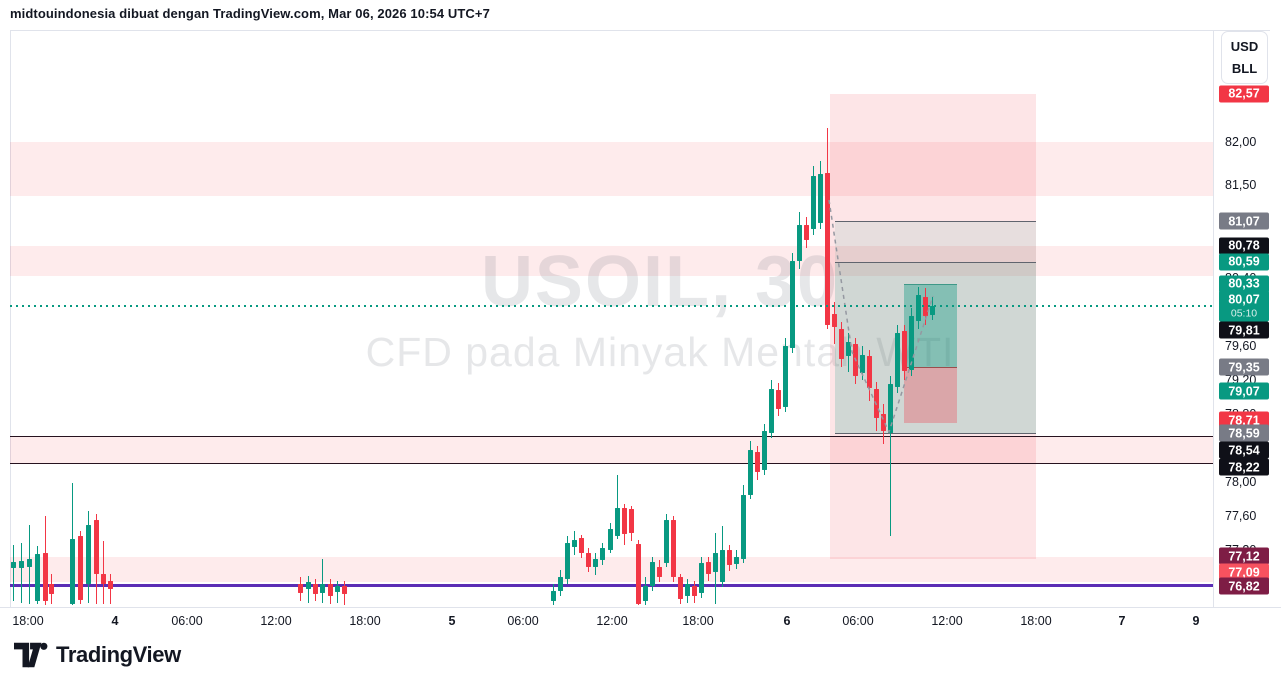 The height and width of the screenshot is (688, 1281). I want to click on stop-box-red, so click(930, 395).